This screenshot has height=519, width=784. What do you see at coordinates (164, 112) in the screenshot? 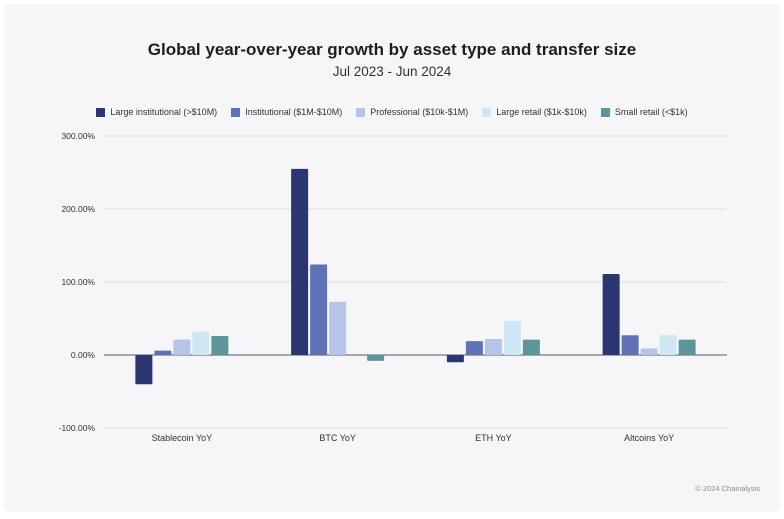
I see `legend-label: Large institutional (>$10M)` at bounding box center [164, 112].